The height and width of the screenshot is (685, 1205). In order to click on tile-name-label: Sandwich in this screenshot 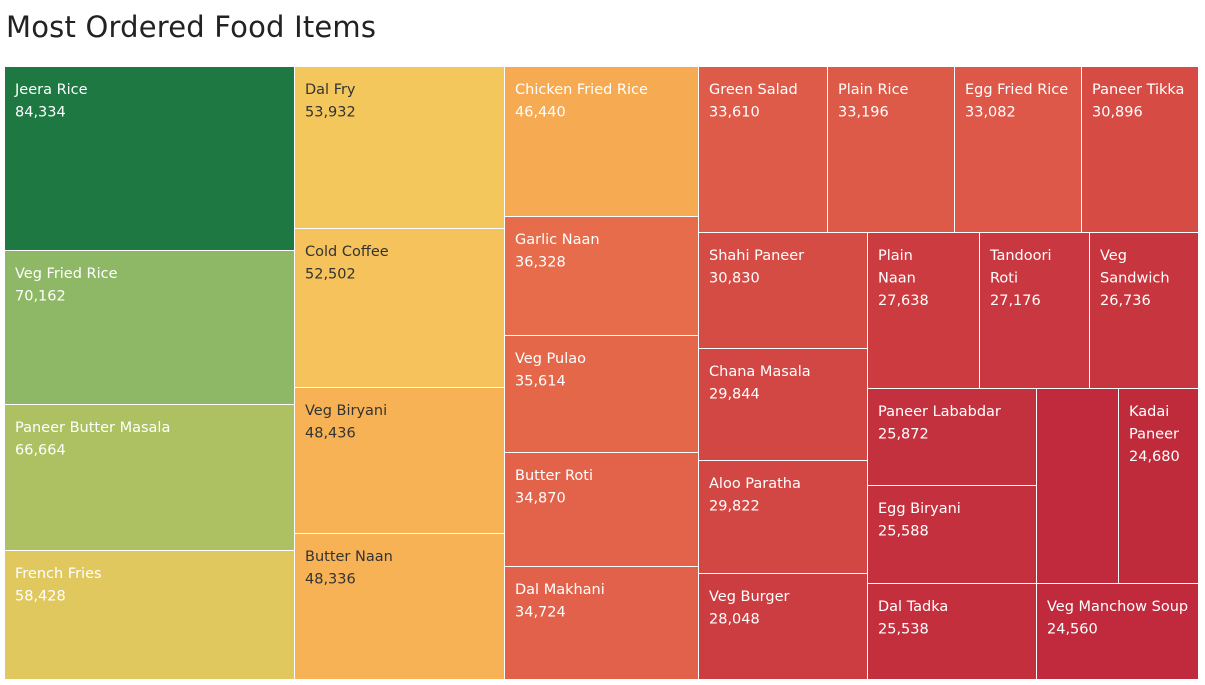, I will do `click(1135, 279)`.